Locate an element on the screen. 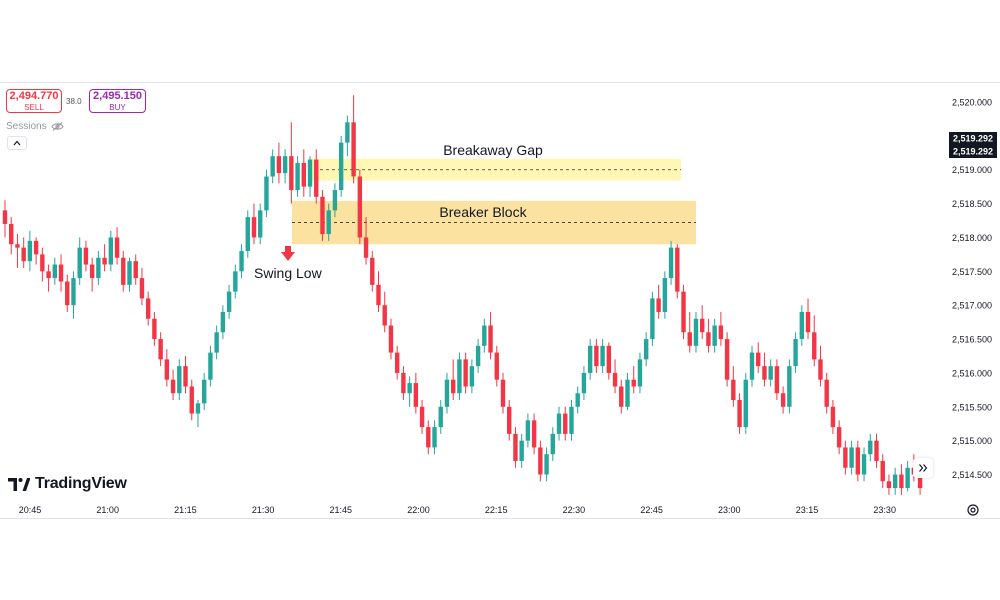  x-tick-label: 21:45 is located at coordinates (341, 510).